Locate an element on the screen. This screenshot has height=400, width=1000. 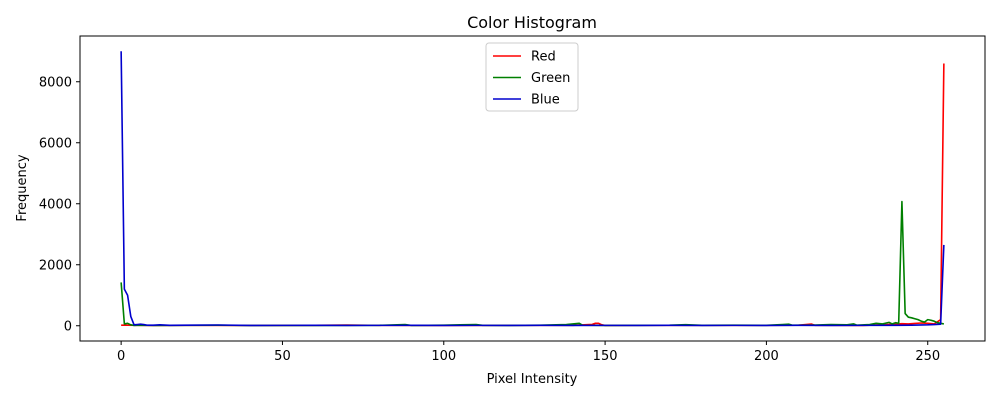
y-tick-label: 2000 is located at coordinates (55, 265).